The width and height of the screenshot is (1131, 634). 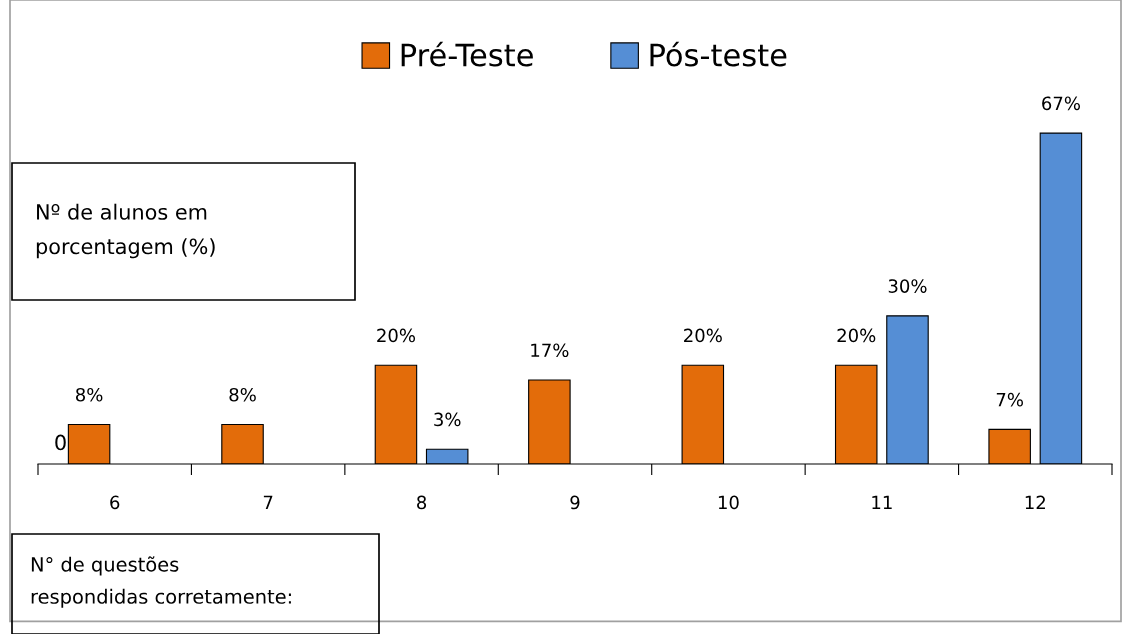 What do you see at coordinates (60, 442) in the screenshot?
I see `annotation: 0` at bounding box center [60, 442].